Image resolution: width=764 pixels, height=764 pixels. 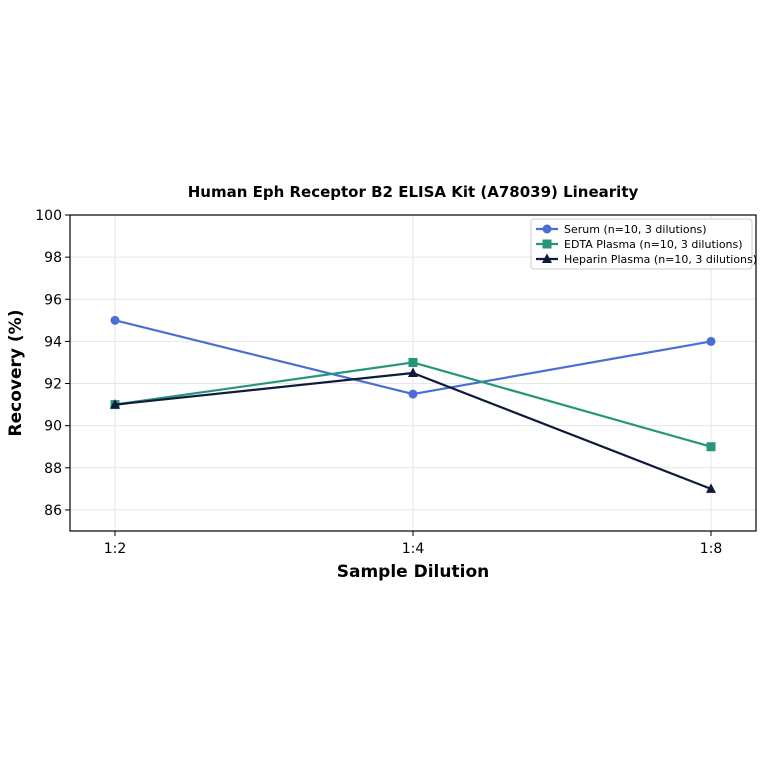 What do you see at coordinates (660, 259) in the screenshot?
I see `legend-label: Heparin Plasma (n=10, 3 dilutions)` at bounding box center [660, 259].